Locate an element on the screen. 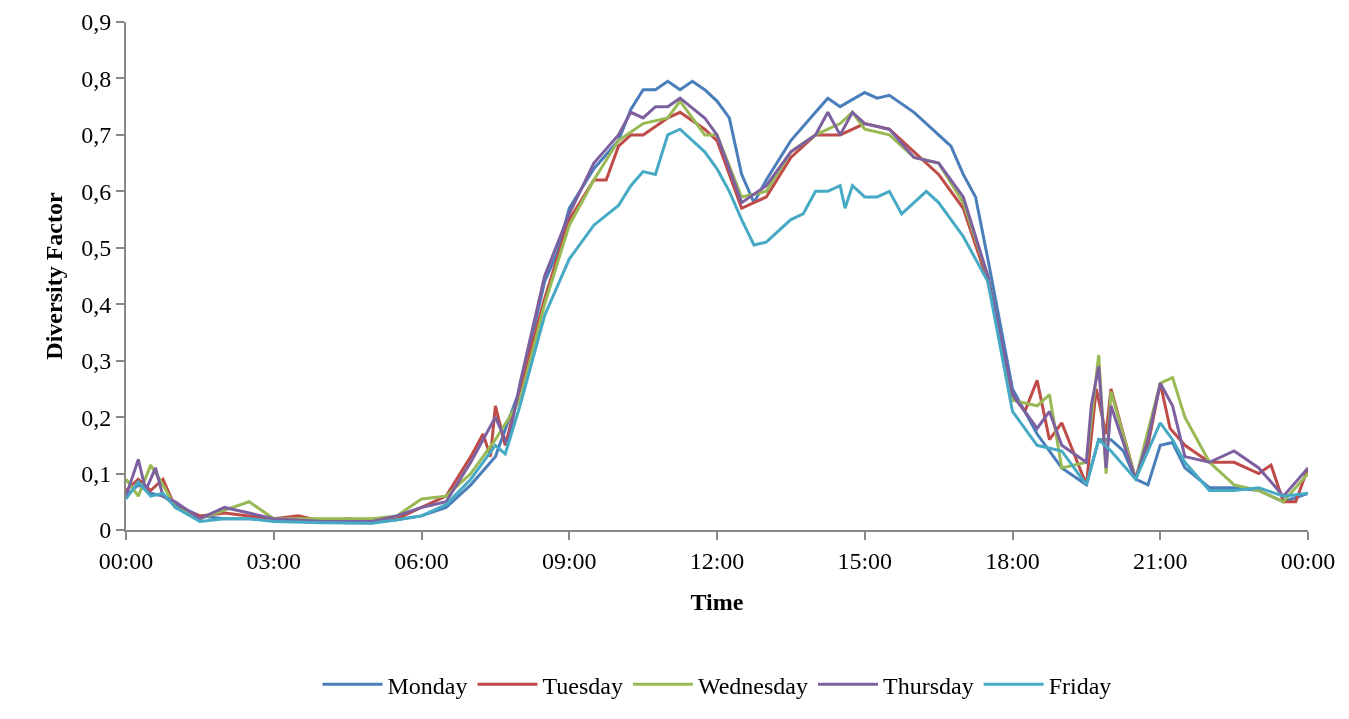  y-tick-label: 0,9 is located at coordinates (96, 22).